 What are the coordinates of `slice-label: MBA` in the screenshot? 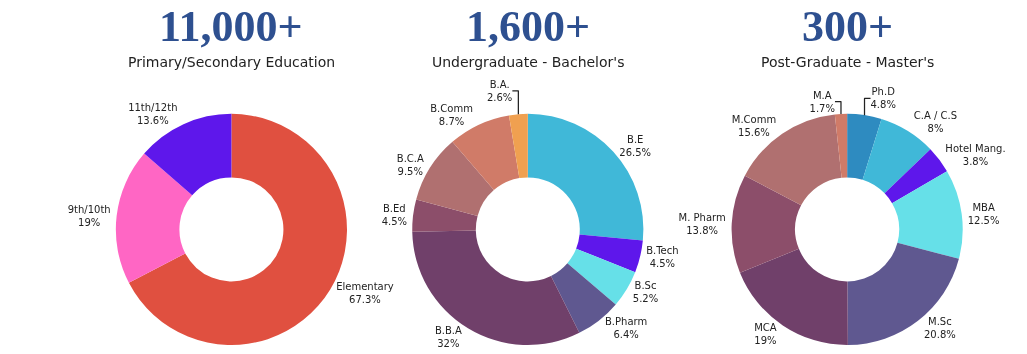 It's located at (983, 207).